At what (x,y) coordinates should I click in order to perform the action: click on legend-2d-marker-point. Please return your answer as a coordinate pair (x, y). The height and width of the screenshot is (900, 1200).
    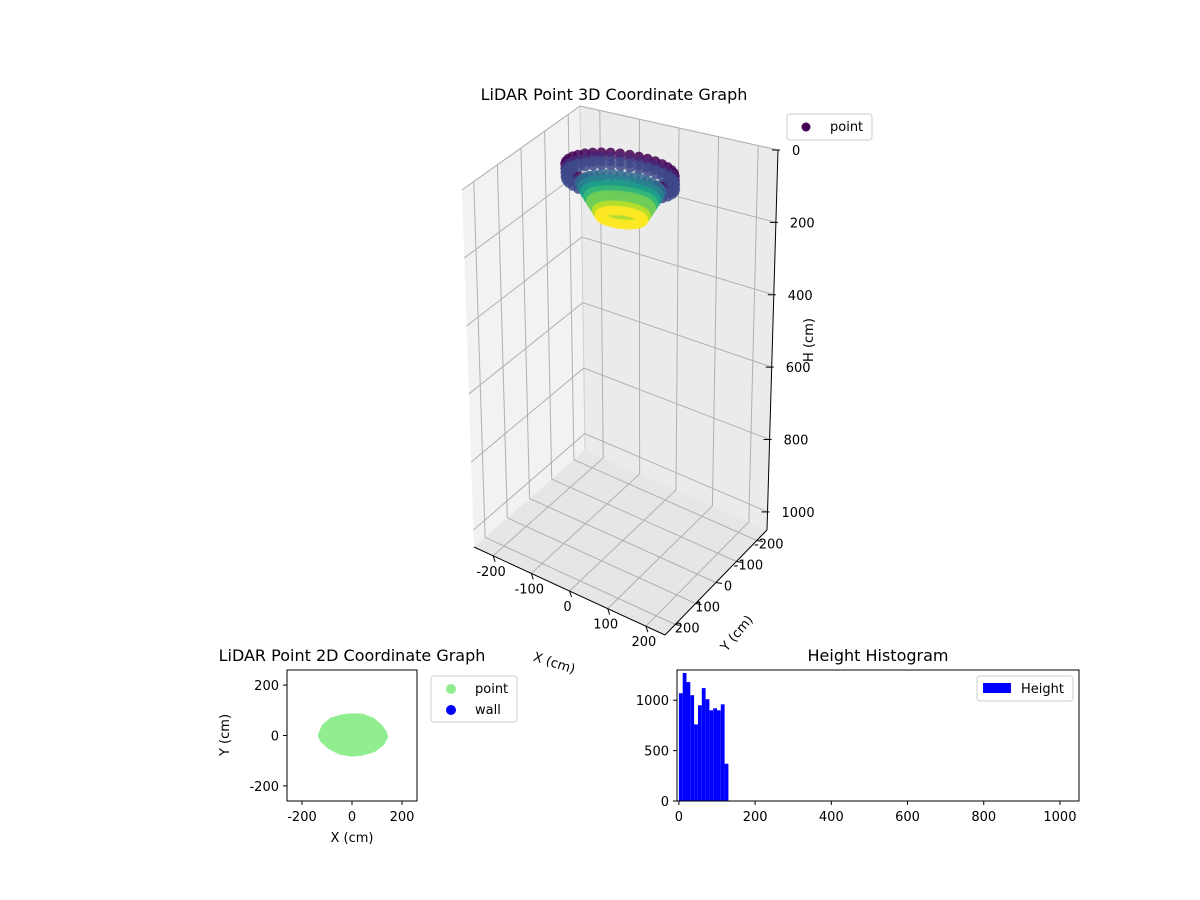
    Looking at the image, I should click on (451, 689).